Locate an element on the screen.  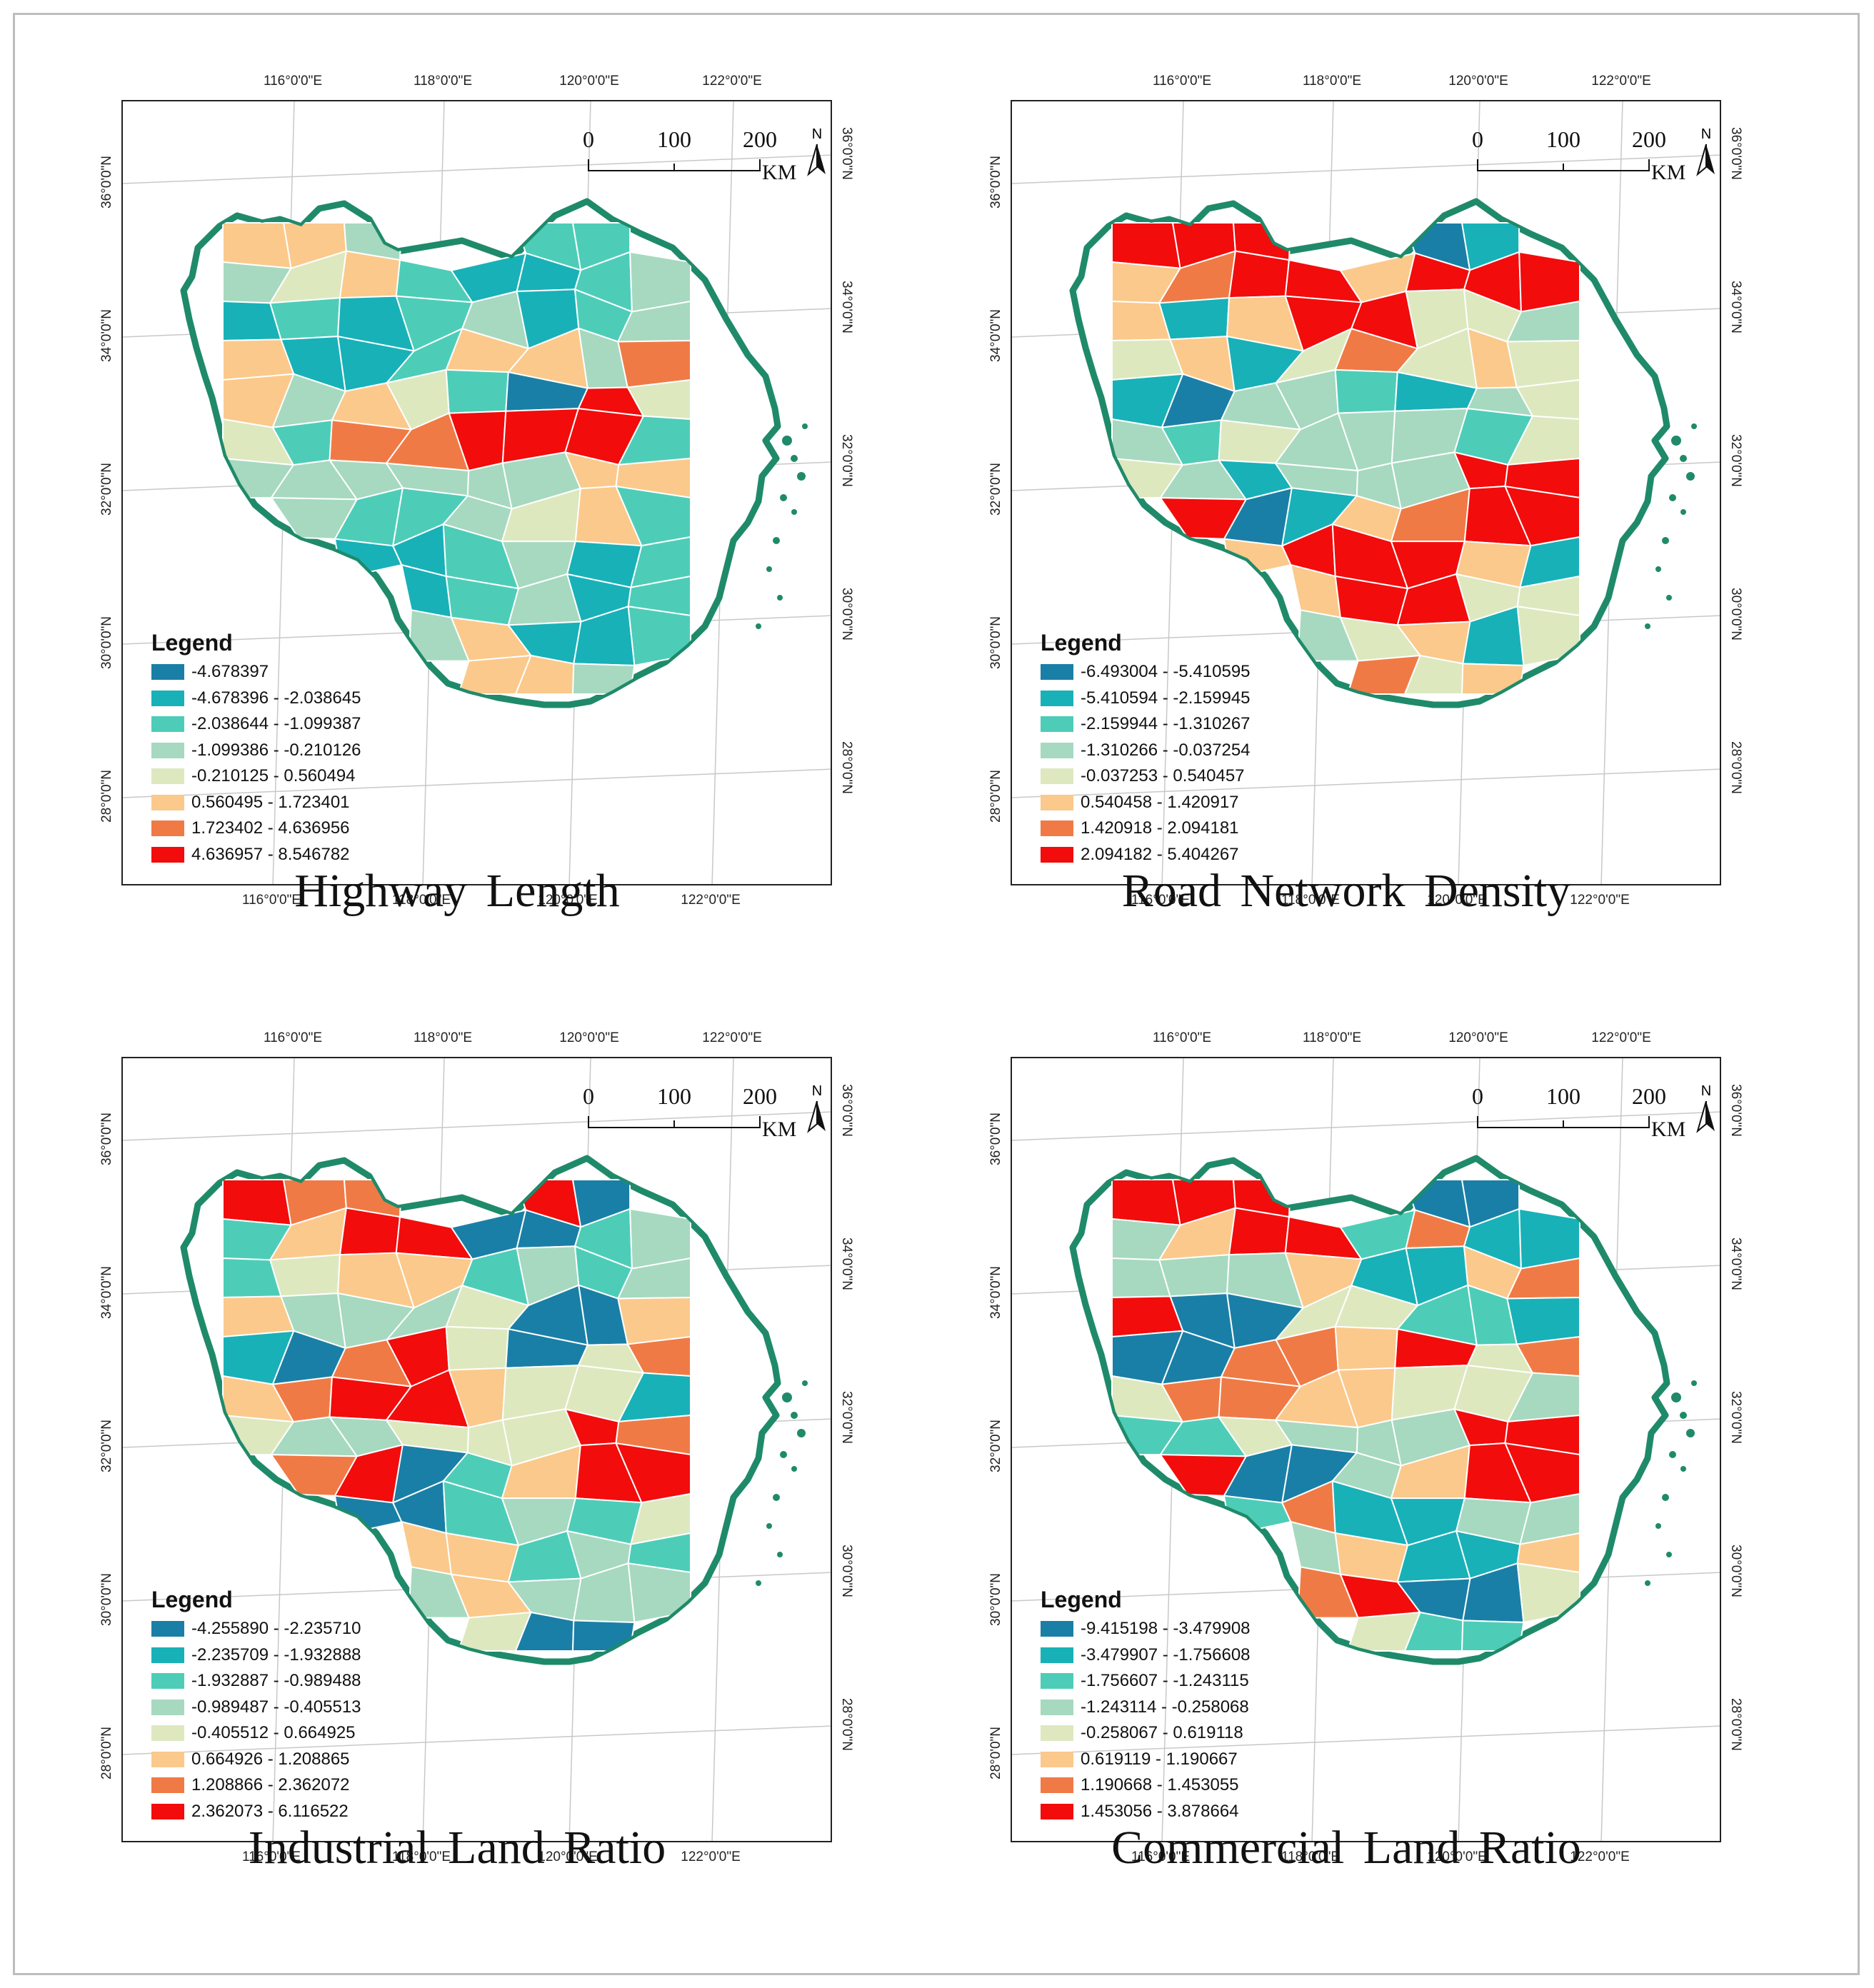
legend-label: -1.932887 - -0.989488 is located at coordinates (276, 1681).